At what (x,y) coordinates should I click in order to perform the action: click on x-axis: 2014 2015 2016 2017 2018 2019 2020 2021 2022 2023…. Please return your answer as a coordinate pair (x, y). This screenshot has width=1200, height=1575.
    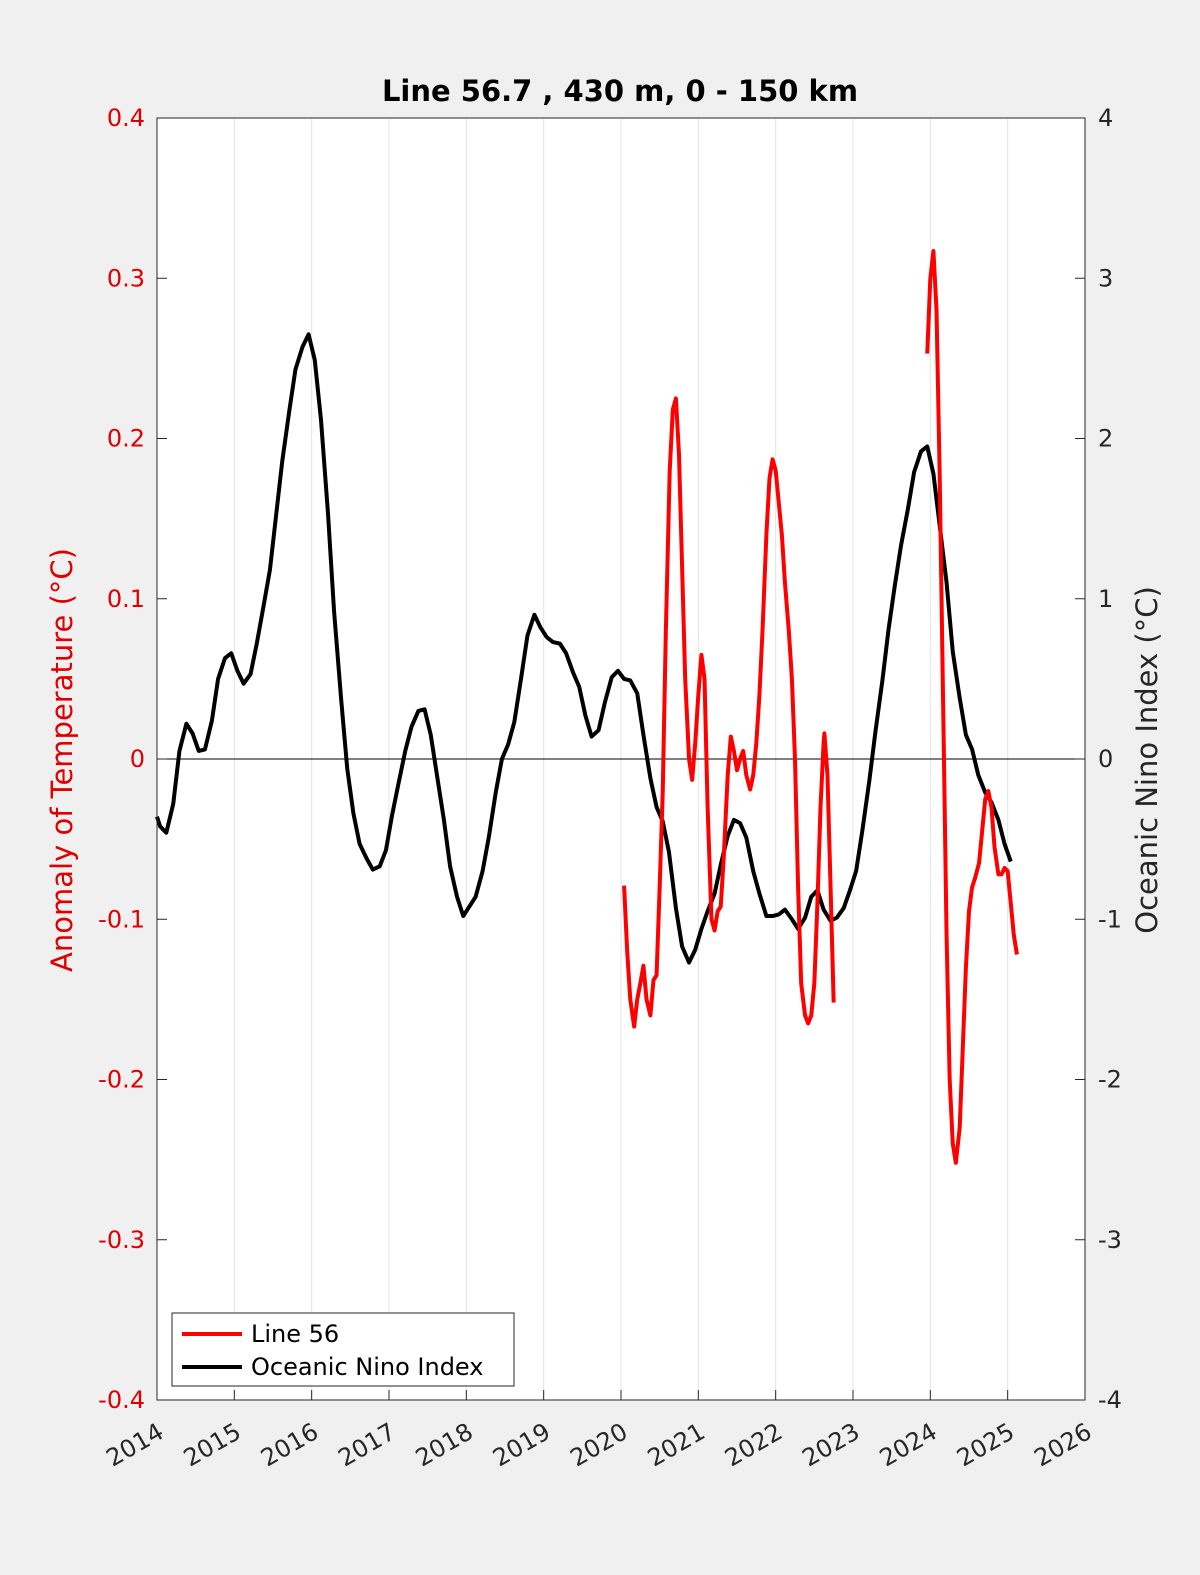
    Looking at the image, I should click on (599, 1431).